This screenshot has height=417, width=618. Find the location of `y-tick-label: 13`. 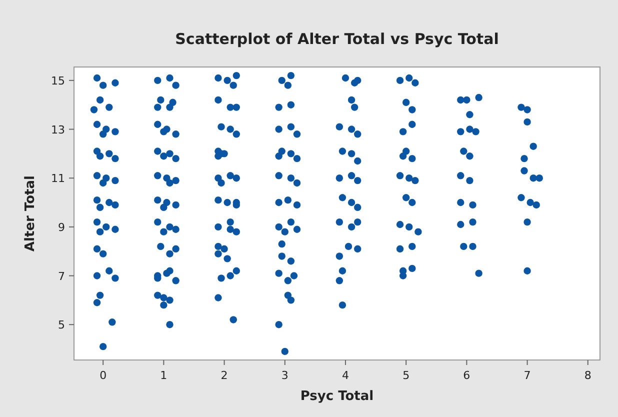

y-tick-label: 13 is located at coordinates (58, 129).